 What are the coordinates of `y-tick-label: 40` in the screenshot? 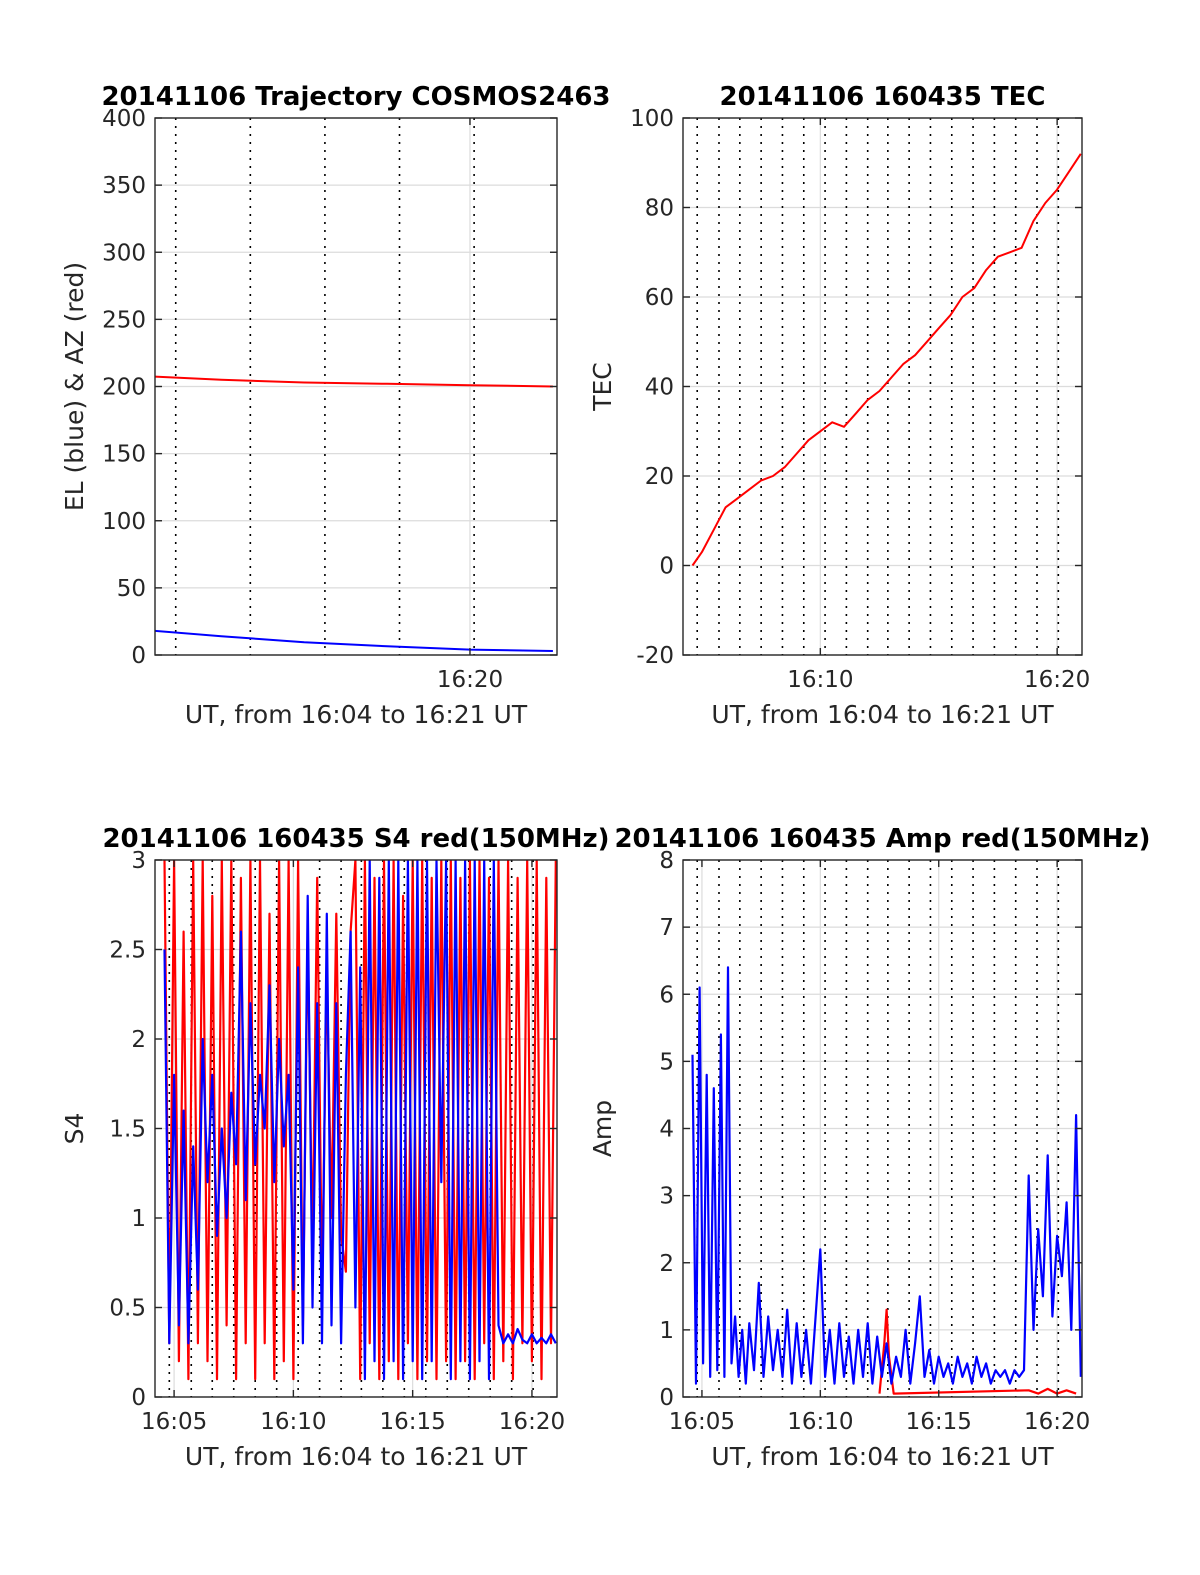 It's located at (659, 388).